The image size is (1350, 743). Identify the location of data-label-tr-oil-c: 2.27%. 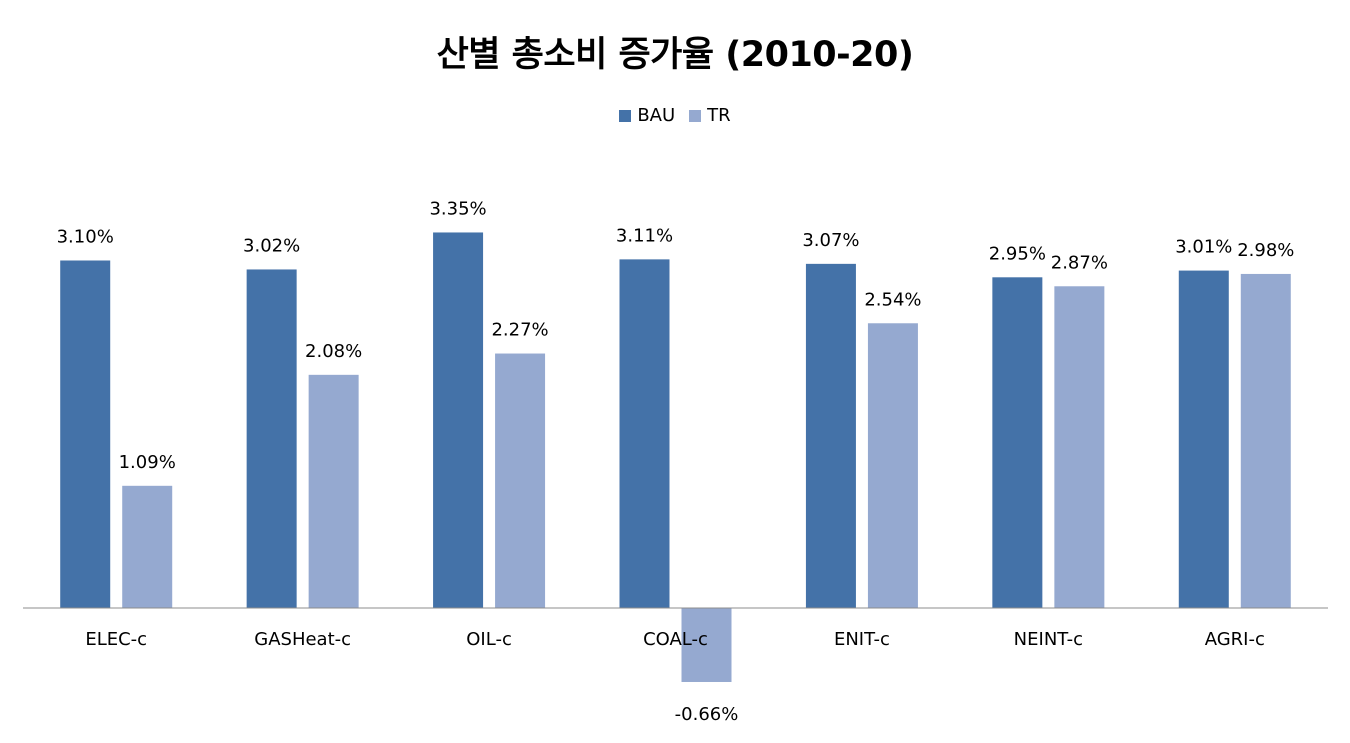
(519, 330).